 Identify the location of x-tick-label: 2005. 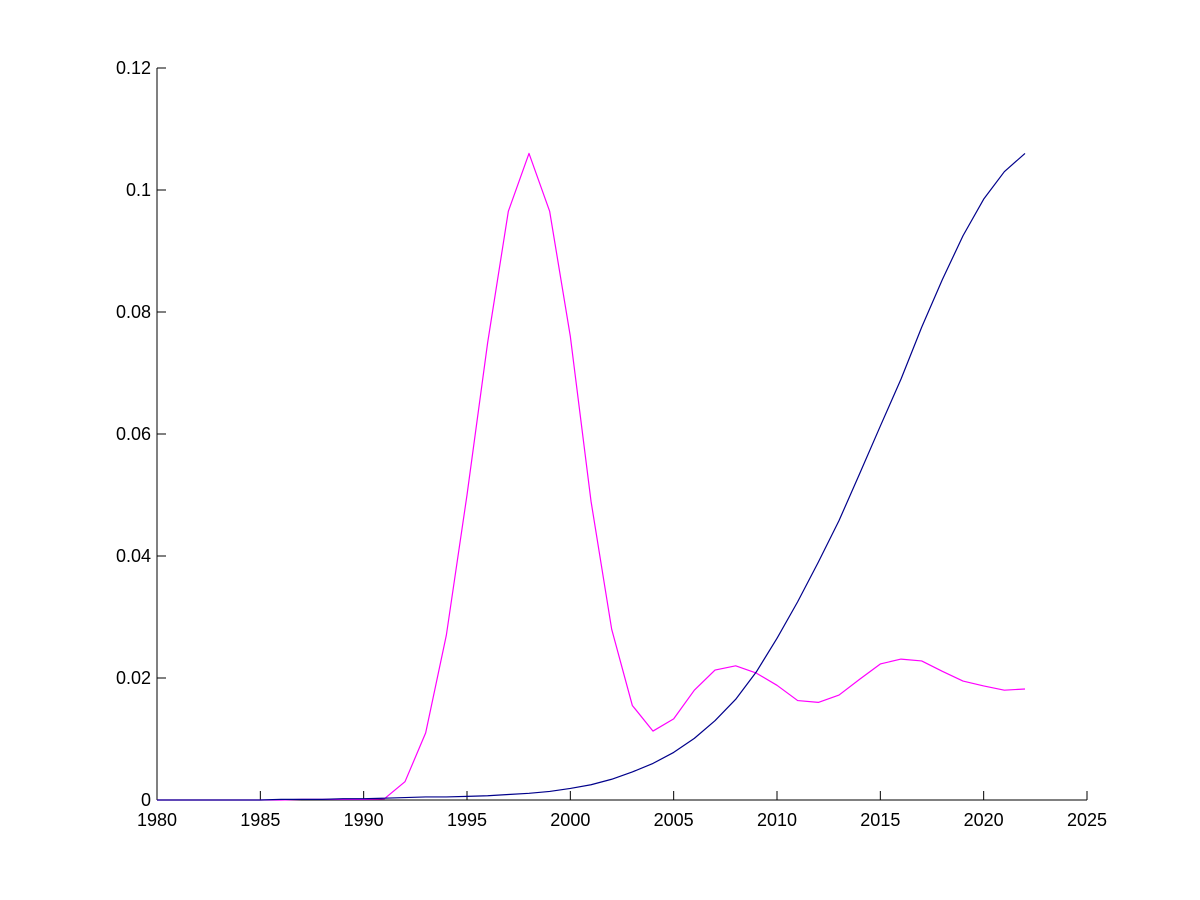
(674, 820).